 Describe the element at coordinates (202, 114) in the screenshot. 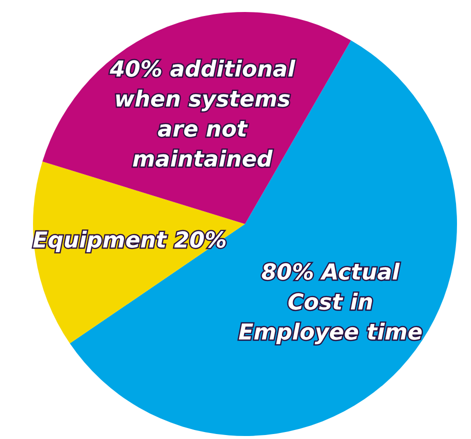

I see `slice-label: 40% additional when systems are not maintained` at that location.